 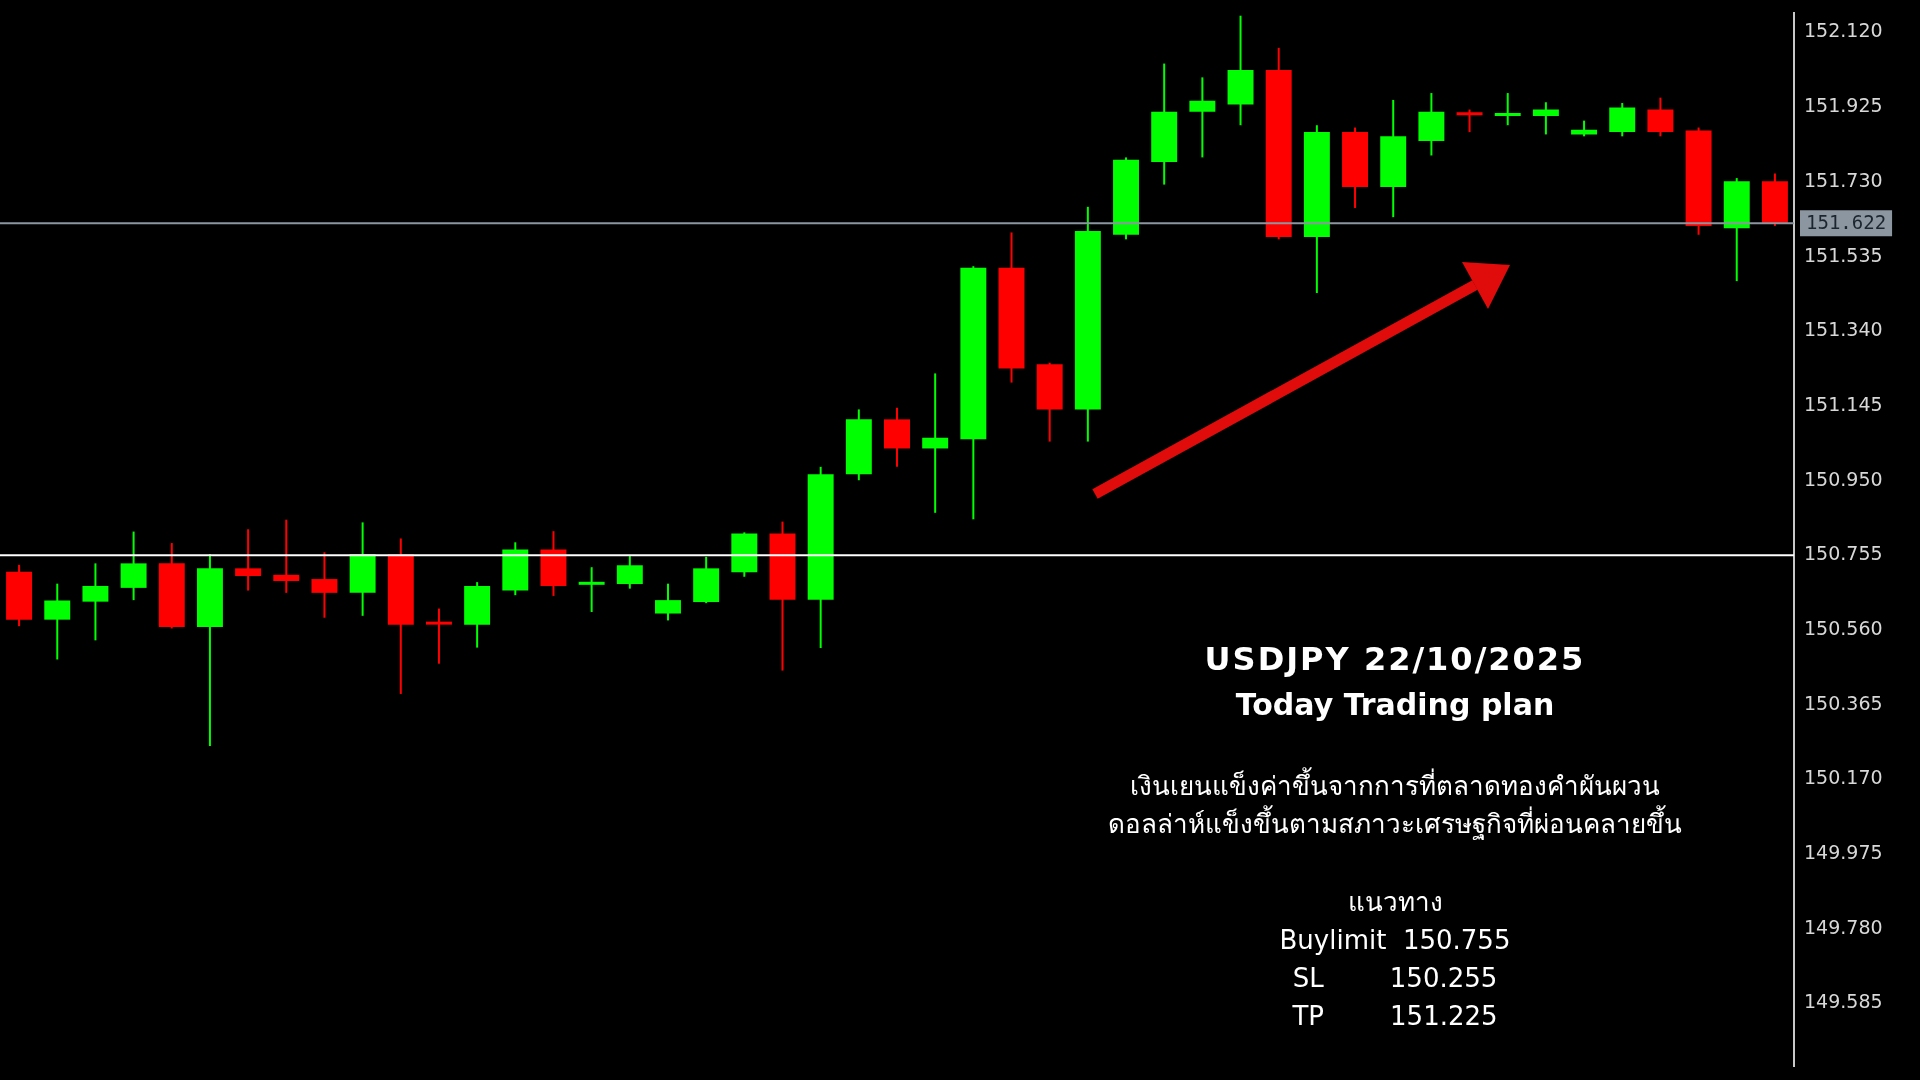 What do you see at coordinates (1843, 777) in the screenshot?
I see `y-tick-label: 150.170` at bounding box center [1843, 777].